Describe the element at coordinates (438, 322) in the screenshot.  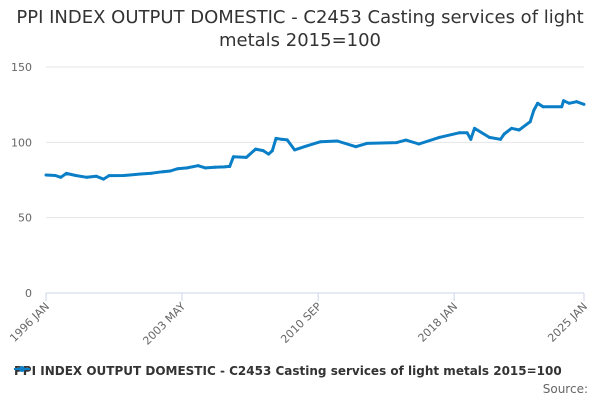
I see `x-tick-label: 2018 JAN` at that location.